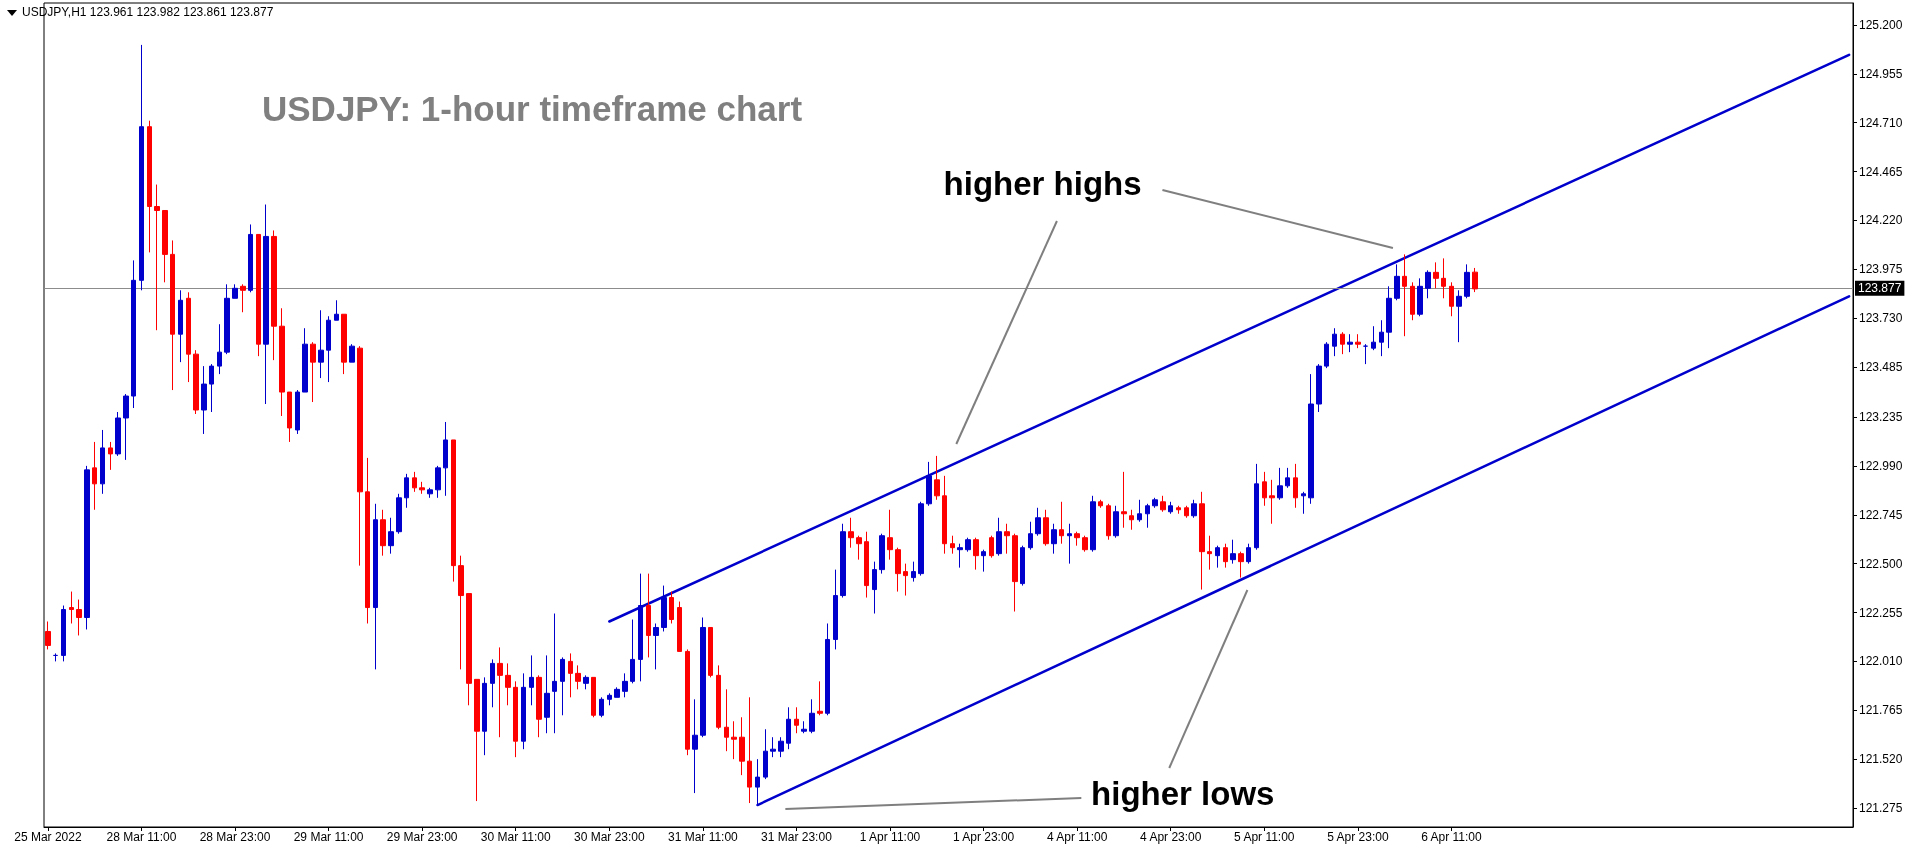  Describe the element at coordinates (1881, 563) in the screenshot. I see `y-tick-label: 122.500` at that location.